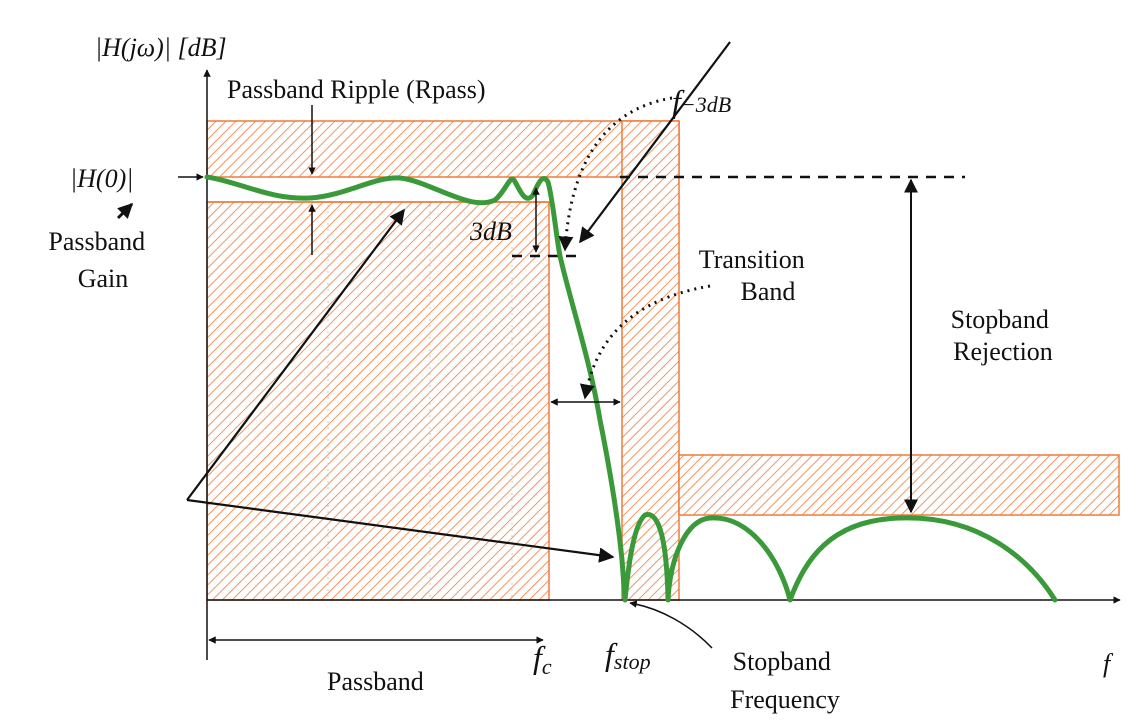 This screenshot has width=1143, height=724. I want to click on passband-ripple-band, so click(443, 149).